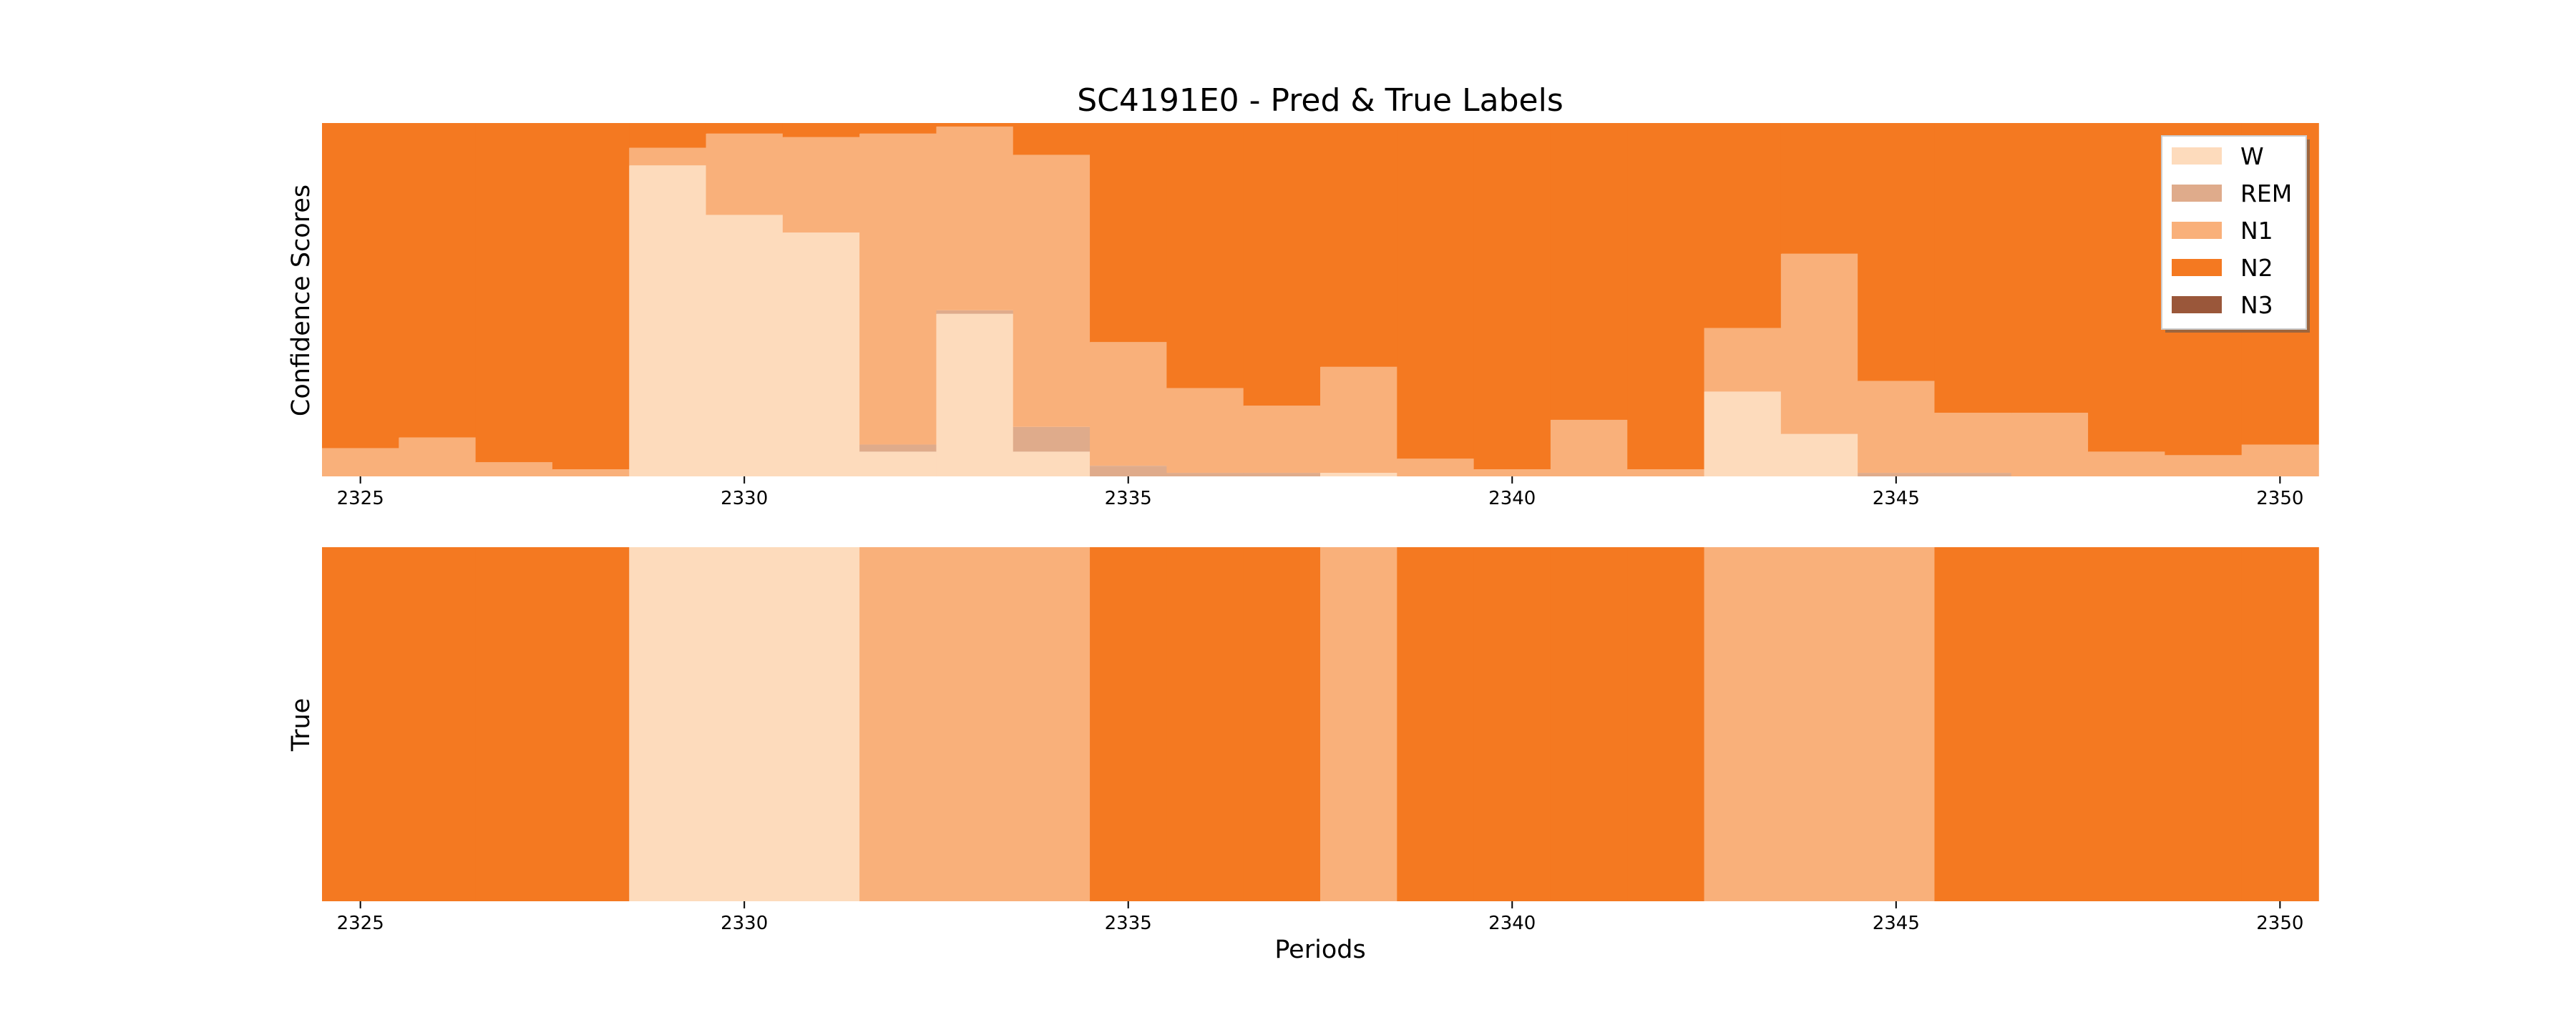  Describe the element at coordinates (2256, 305) in the screenshot. I see `legend-label-n3: N3` at that location.